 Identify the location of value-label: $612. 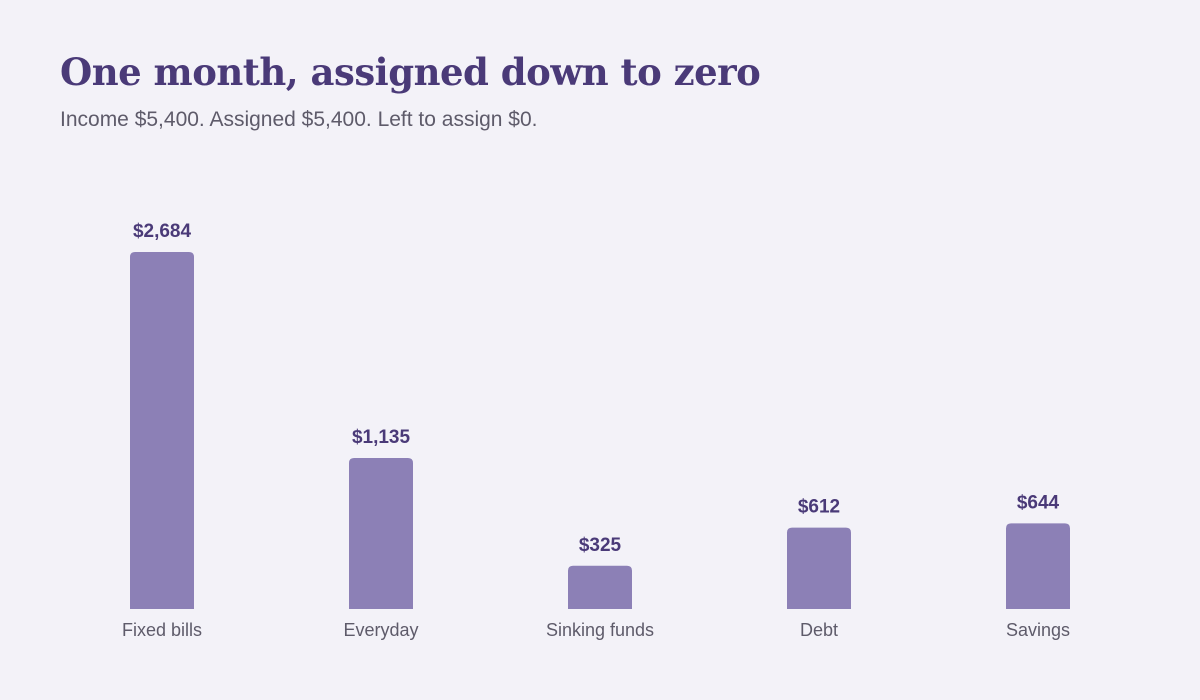
(819, 507).